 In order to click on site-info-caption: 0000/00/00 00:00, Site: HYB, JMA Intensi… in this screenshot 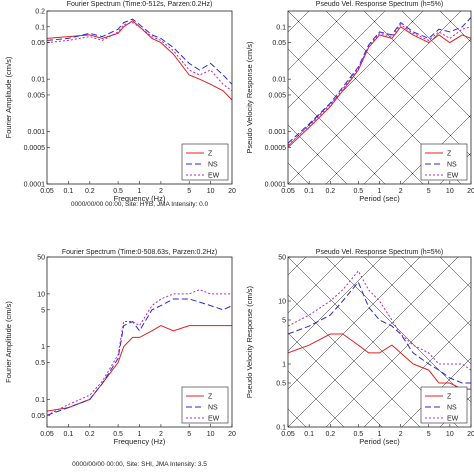, I will do `click(140, 204)`.